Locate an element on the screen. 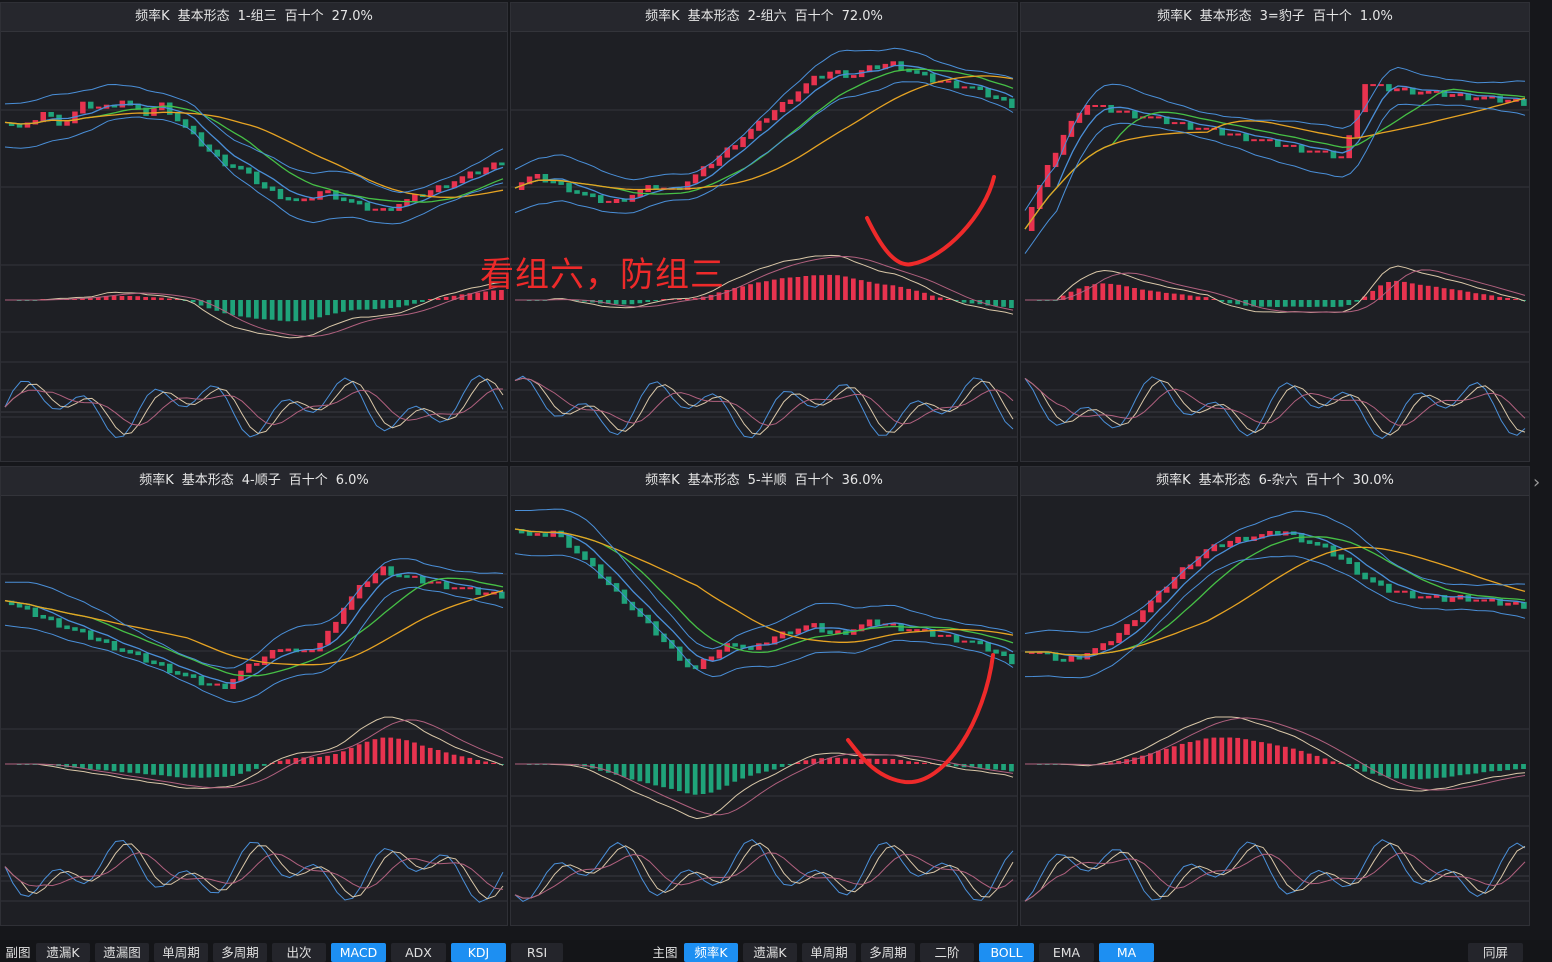 This screenshot has height=962, width=1552. toolbar-left-button-5: MACD is located at coordinates (358, 952).